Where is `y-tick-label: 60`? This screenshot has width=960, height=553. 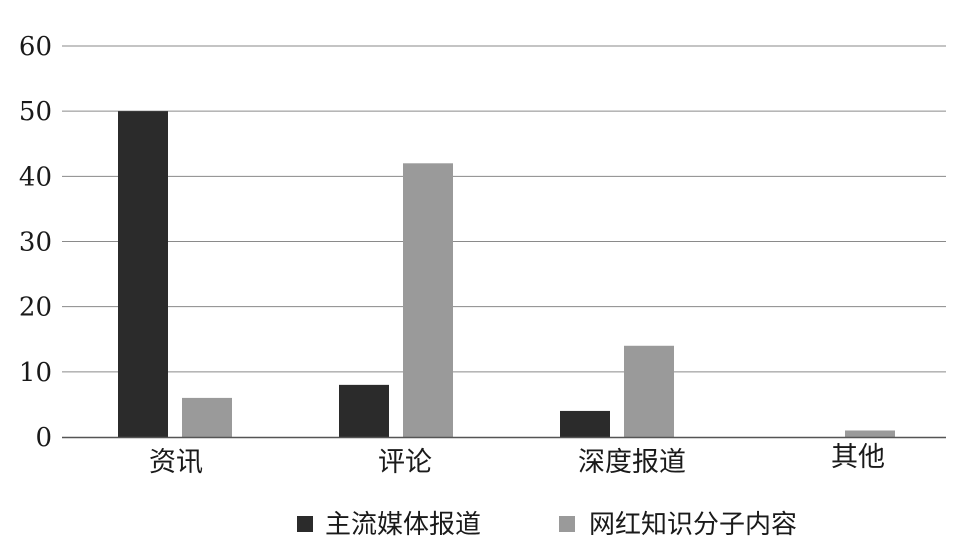
y-tick-label: 60 is located at coordinates (35, 47).